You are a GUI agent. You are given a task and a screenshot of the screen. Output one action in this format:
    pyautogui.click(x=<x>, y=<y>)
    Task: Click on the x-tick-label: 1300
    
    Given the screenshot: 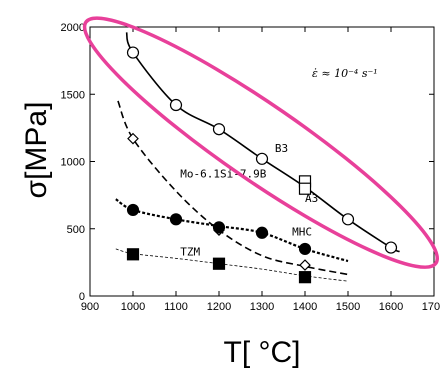 What is the action you would take?
    pyautogui.click(x=262, y=307)
    